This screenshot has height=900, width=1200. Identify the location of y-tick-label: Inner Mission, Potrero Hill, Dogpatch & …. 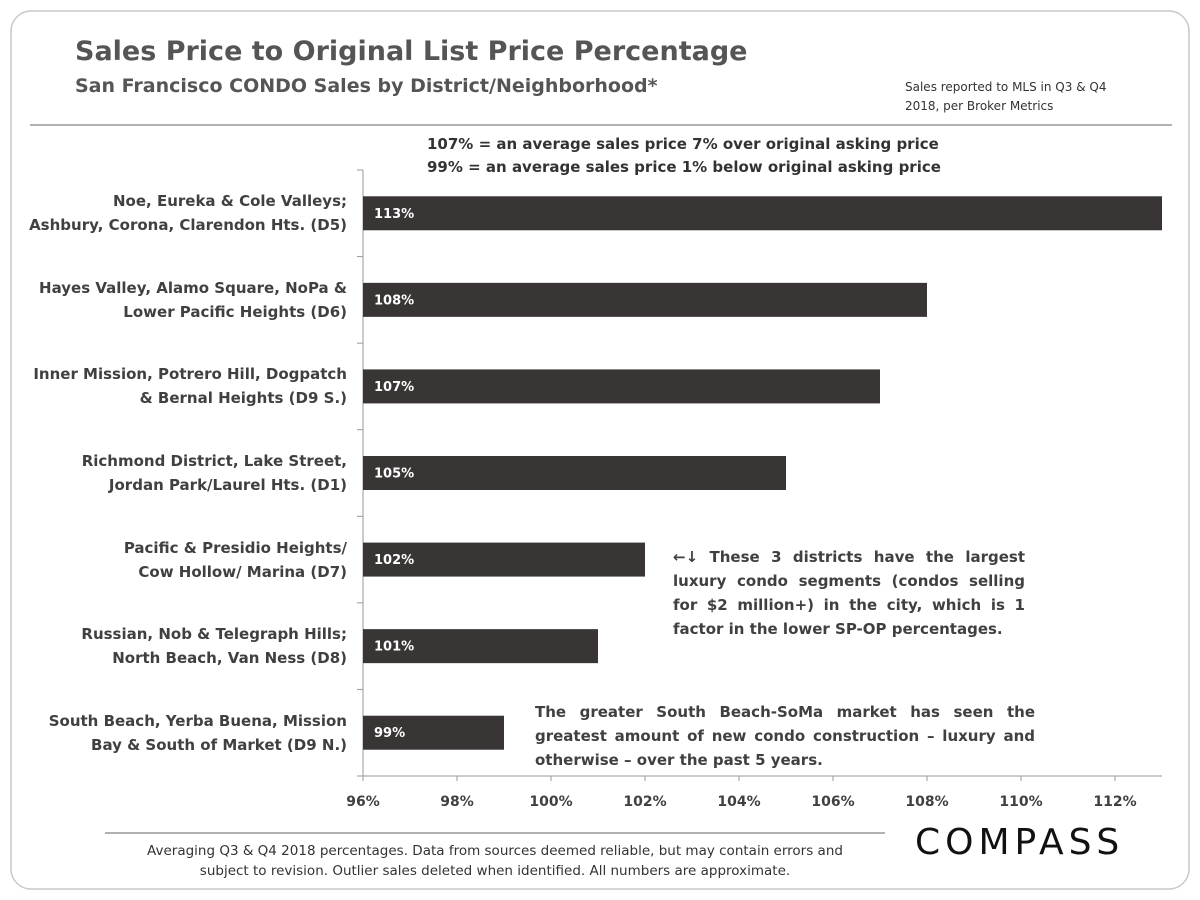
(190, 386).